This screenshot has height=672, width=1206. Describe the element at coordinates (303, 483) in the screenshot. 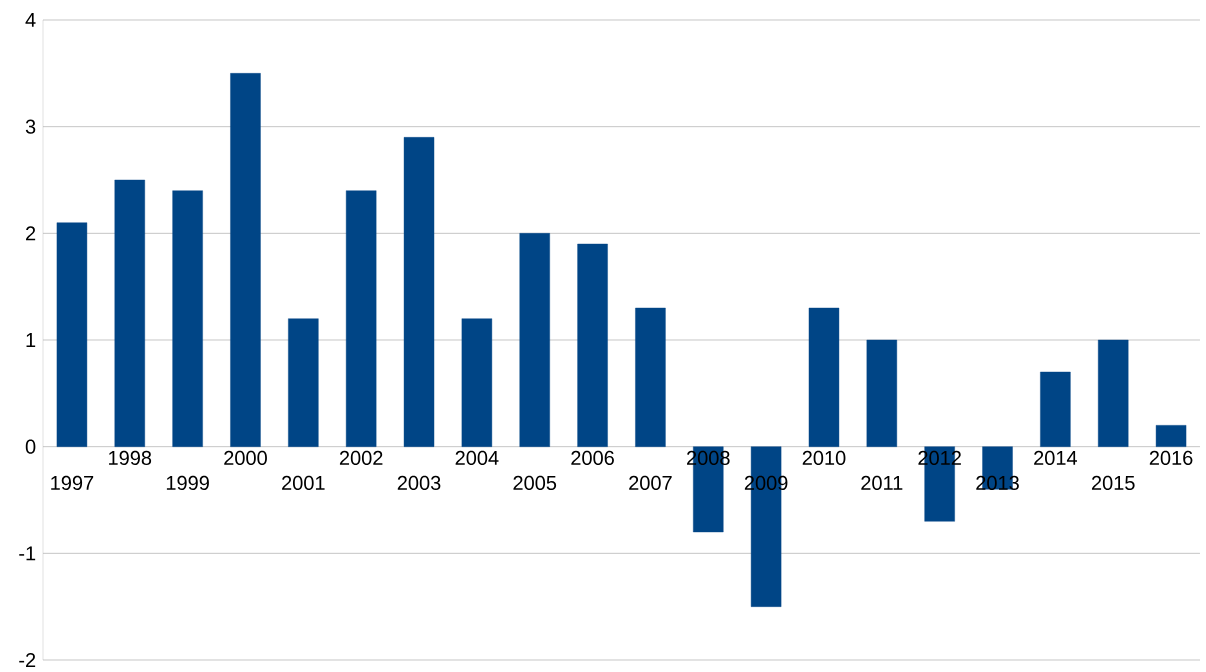

I see `x-tick-label: 2001` at that location.